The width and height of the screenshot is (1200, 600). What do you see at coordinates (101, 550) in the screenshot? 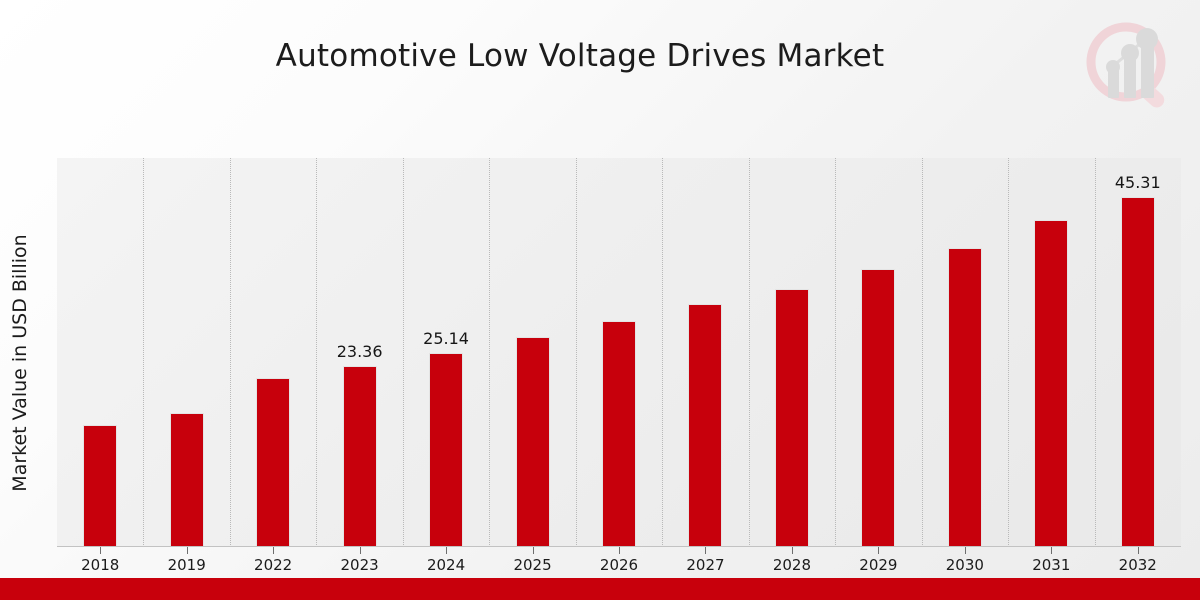
I see `x-tick-2018` at bounding box center [101, 550].